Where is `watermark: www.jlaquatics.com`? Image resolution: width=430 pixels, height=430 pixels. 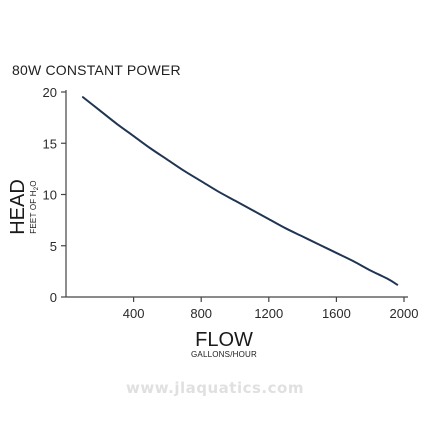
watermark: www.jlaquatics.com is located at coordinates (215, 388).